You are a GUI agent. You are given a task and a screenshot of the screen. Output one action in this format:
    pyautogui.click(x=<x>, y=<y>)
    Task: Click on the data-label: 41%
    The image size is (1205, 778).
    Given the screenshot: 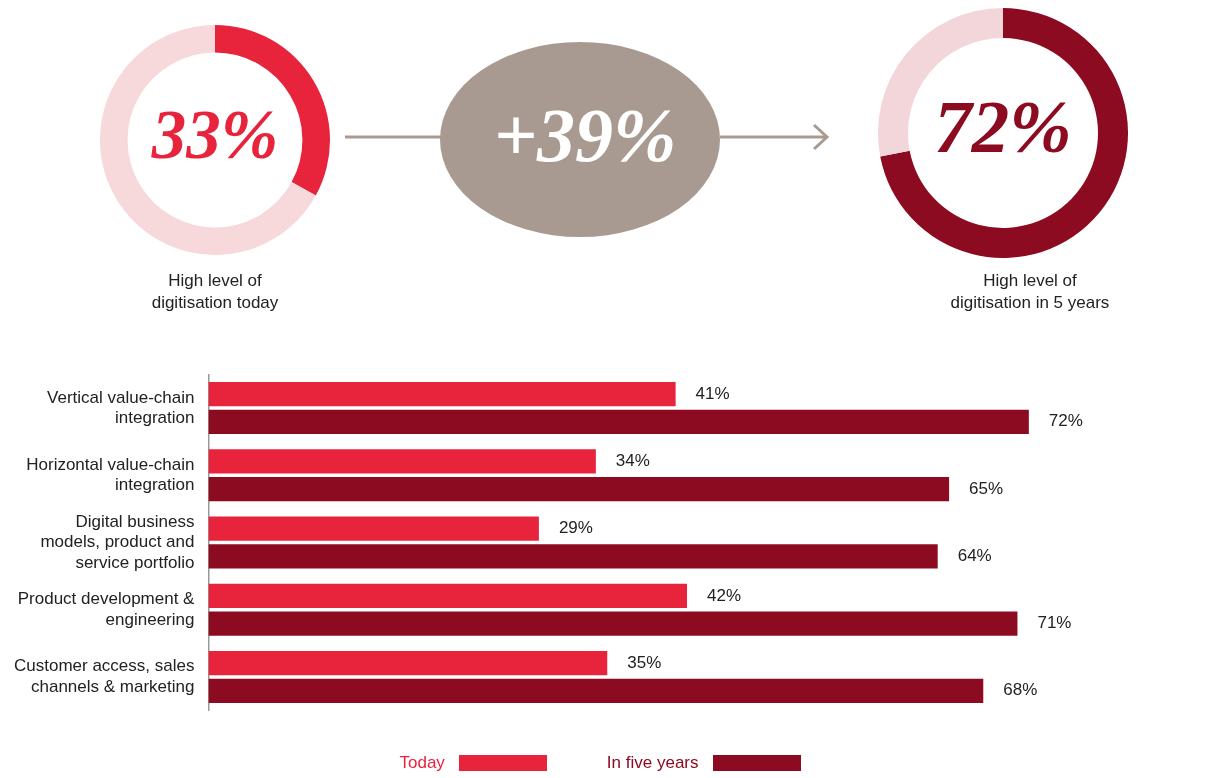 What is the action you would take?
    pyautogui.click(x=712, y=393)
    